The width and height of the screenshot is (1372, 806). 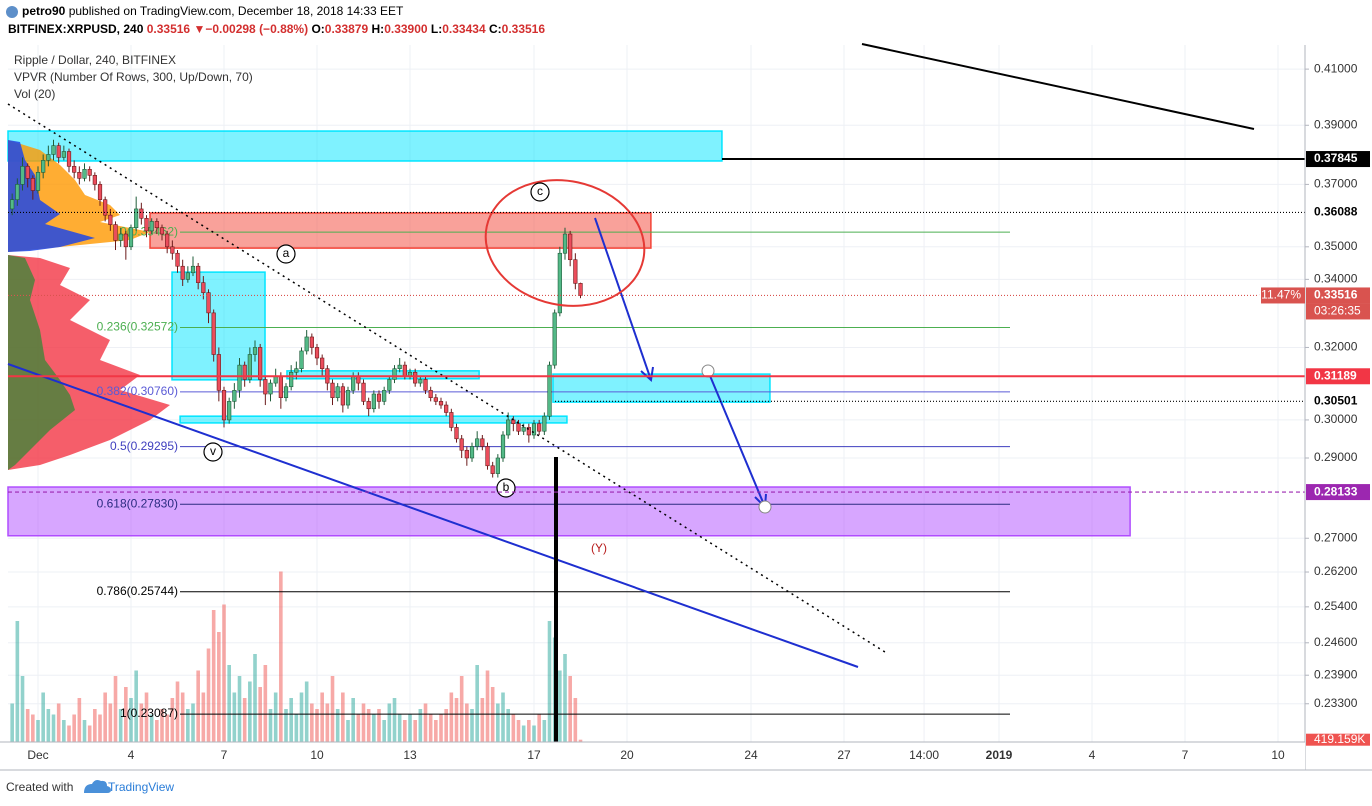 What do you see at coordinates (131, 755) in the screenshot?
I see `x-tick-label: 4` at bounding box center [131, 755].